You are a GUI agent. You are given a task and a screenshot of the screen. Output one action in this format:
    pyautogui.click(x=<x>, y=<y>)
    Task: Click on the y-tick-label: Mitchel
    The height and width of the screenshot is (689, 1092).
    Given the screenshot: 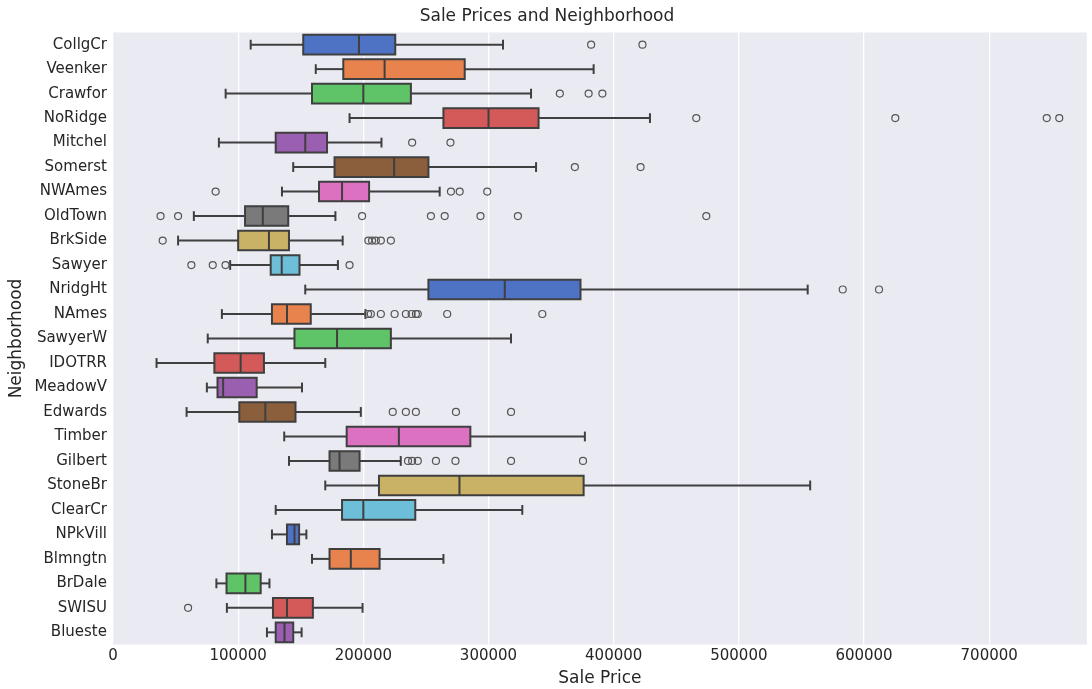 What is the action you would take?
    pyautogui.click(x=79, y=141)
    